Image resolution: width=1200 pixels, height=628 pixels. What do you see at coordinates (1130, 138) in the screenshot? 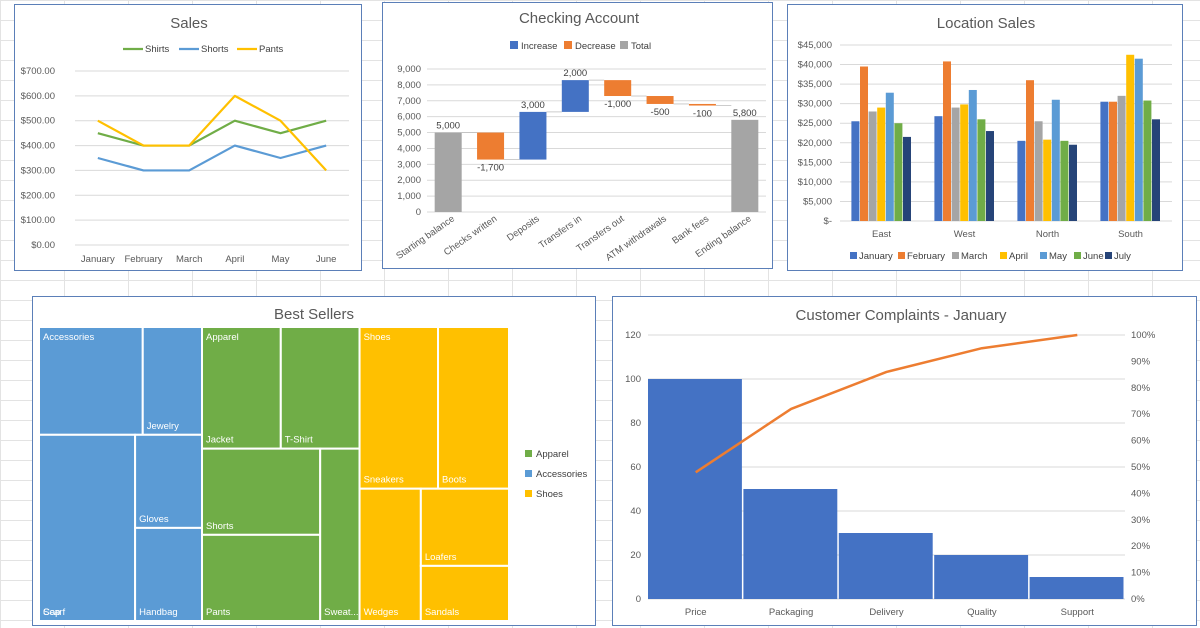
I see `bar-south-april` at bounding box center [1130, 138].